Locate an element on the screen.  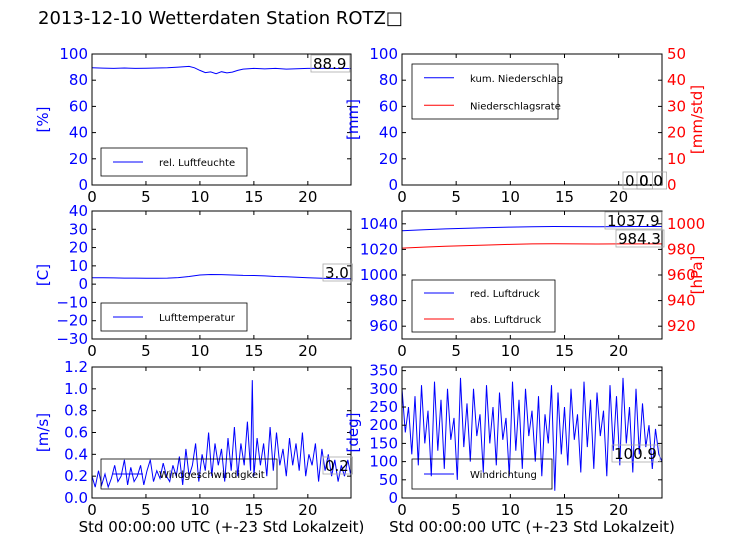
y-tick-label: −10 is located at coordinates (72, 302).